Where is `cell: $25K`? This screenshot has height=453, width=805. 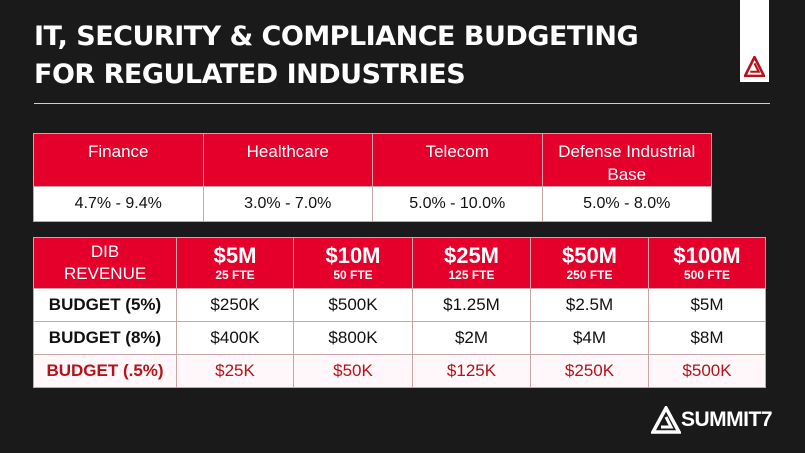 cell: $25K is located at coordinates (235, 371).